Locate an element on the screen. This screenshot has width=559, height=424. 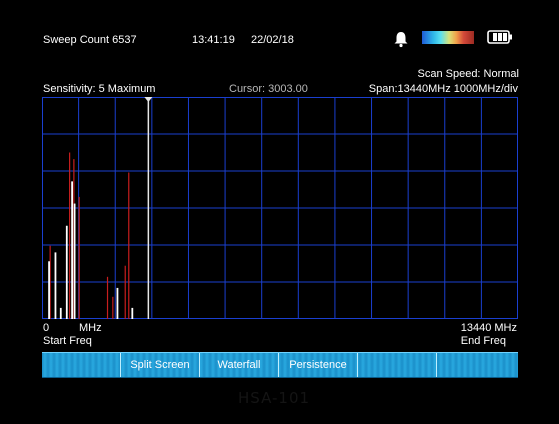
softkey-waterfall: Waterfall is located at coordinates (238, 365).